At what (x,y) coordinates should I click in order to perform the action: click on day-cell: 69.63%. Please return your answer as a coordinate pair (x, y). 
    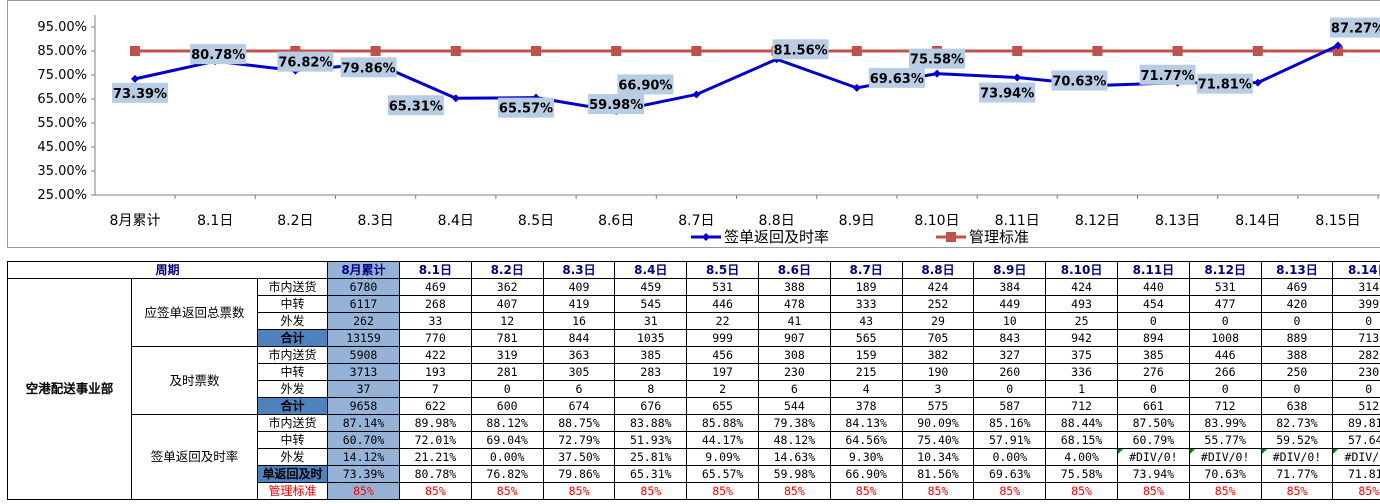
    Looking at the image, I should click on (1010, 474).